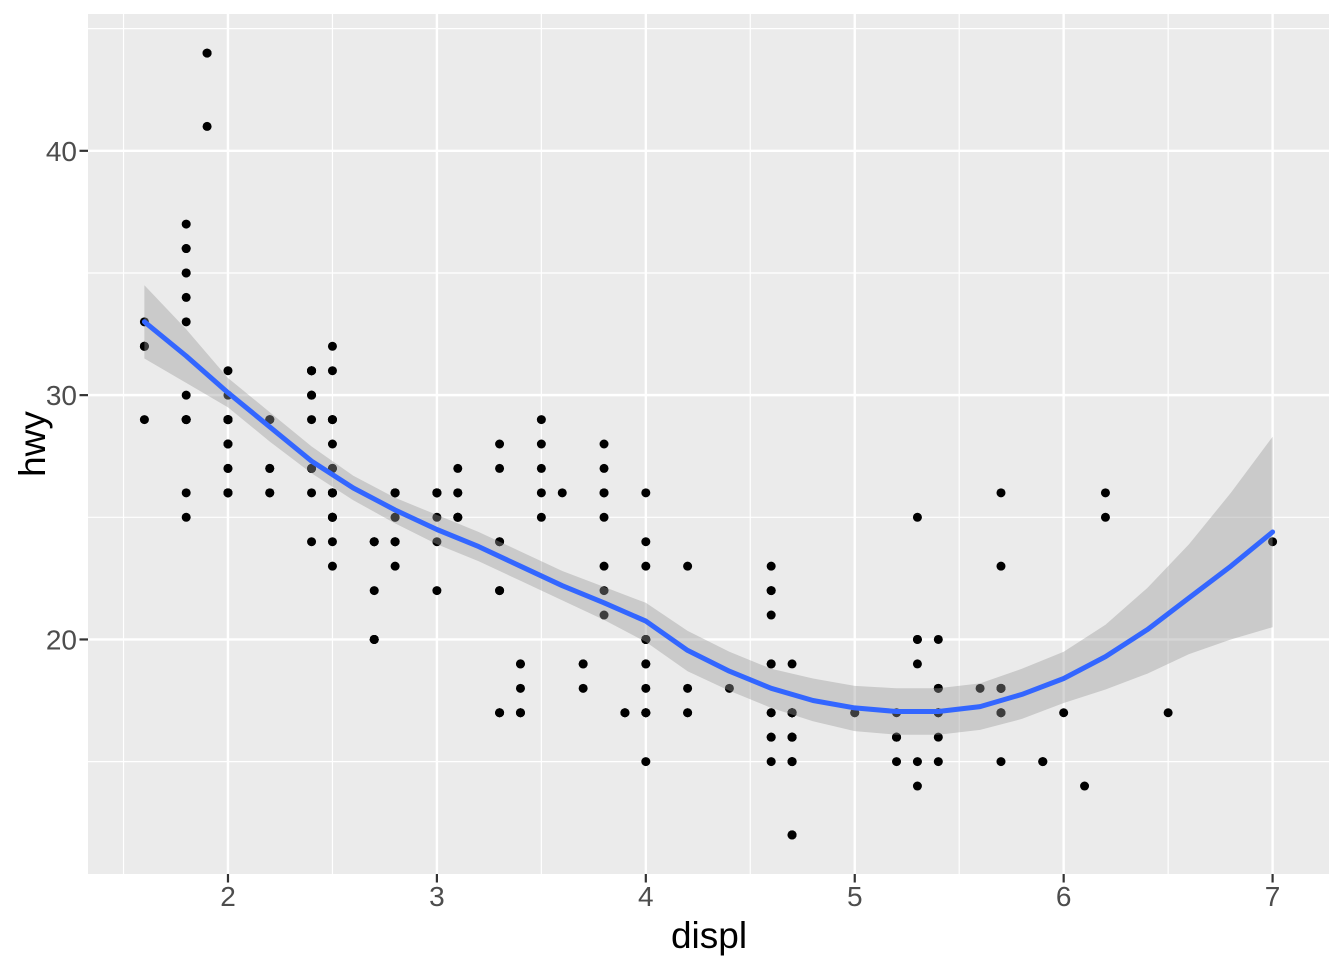 The width and height of the screenshot is (1344, 960). What do you see at coordinates (437, 896) in the screenshot?
I see `x-tick-label: 3` at bounding box center [437, 896].